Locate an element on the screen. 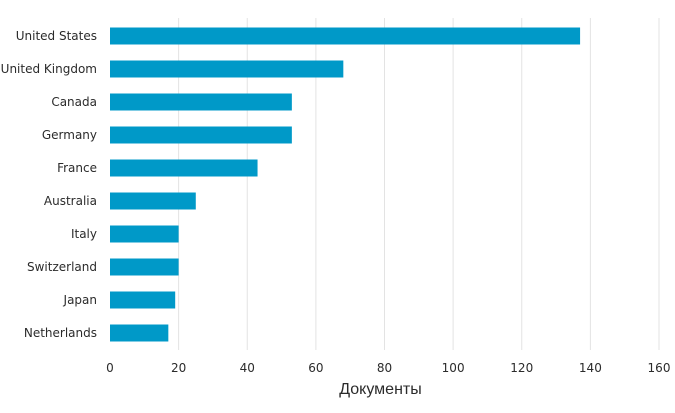 The width and height of the screenshot is (675, 413). category-label: Italy is located at coordinates (84, 234).